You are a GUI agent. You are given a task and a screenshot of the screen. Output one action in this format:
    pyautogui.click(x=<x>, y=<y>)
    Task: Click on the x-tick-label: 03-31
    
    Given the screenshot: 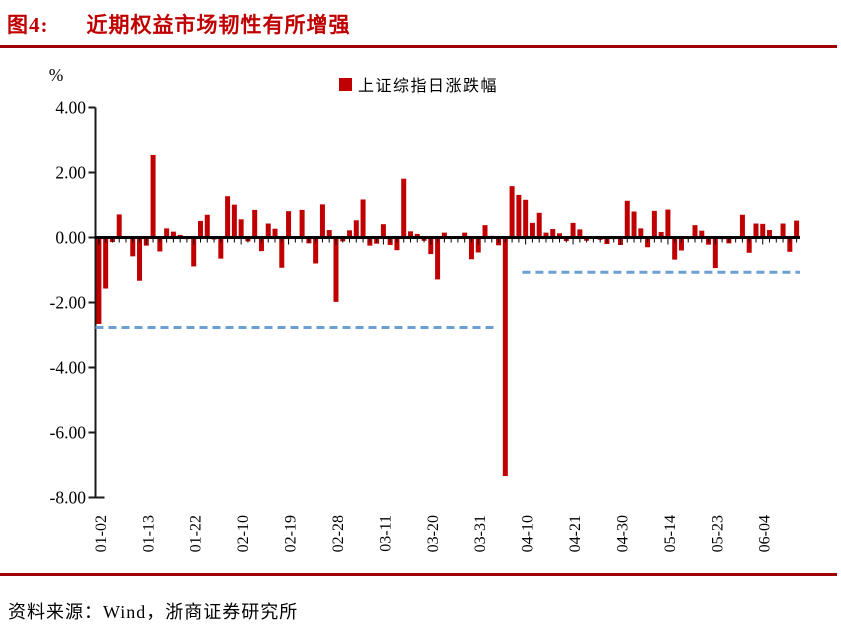 What is the action you would take?
    pyautogui.click(x=480, y=533)
    